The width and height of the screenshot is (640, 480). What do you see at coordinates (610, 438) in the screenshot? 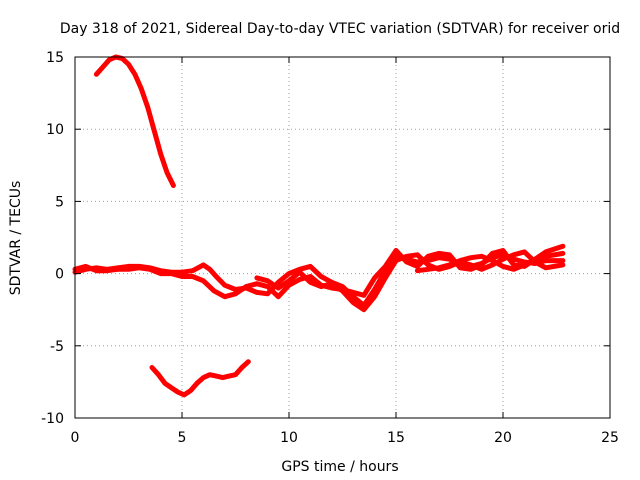
I see `x-tick-label: 25` at bounding box center [610, 438].